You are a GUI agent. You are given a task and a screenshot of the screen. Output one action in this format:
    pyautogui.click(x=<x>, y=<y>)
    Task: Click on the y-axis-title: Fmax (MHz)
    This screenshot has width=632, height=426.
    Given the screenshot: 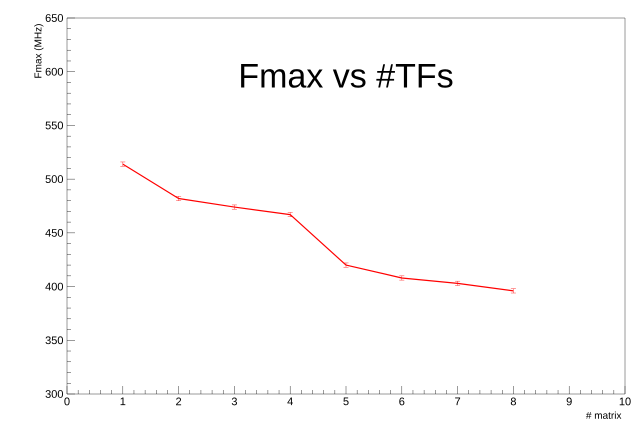 What is the action you would take?
    pyautogui.click(x=39, y=51)
    